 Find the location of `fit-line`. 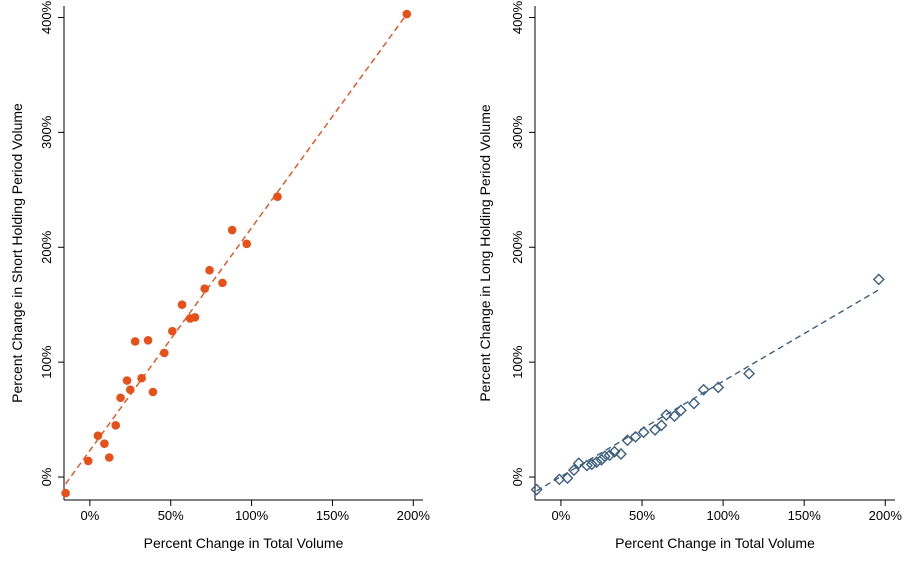

fit-line is located at coordinates (708, 390).